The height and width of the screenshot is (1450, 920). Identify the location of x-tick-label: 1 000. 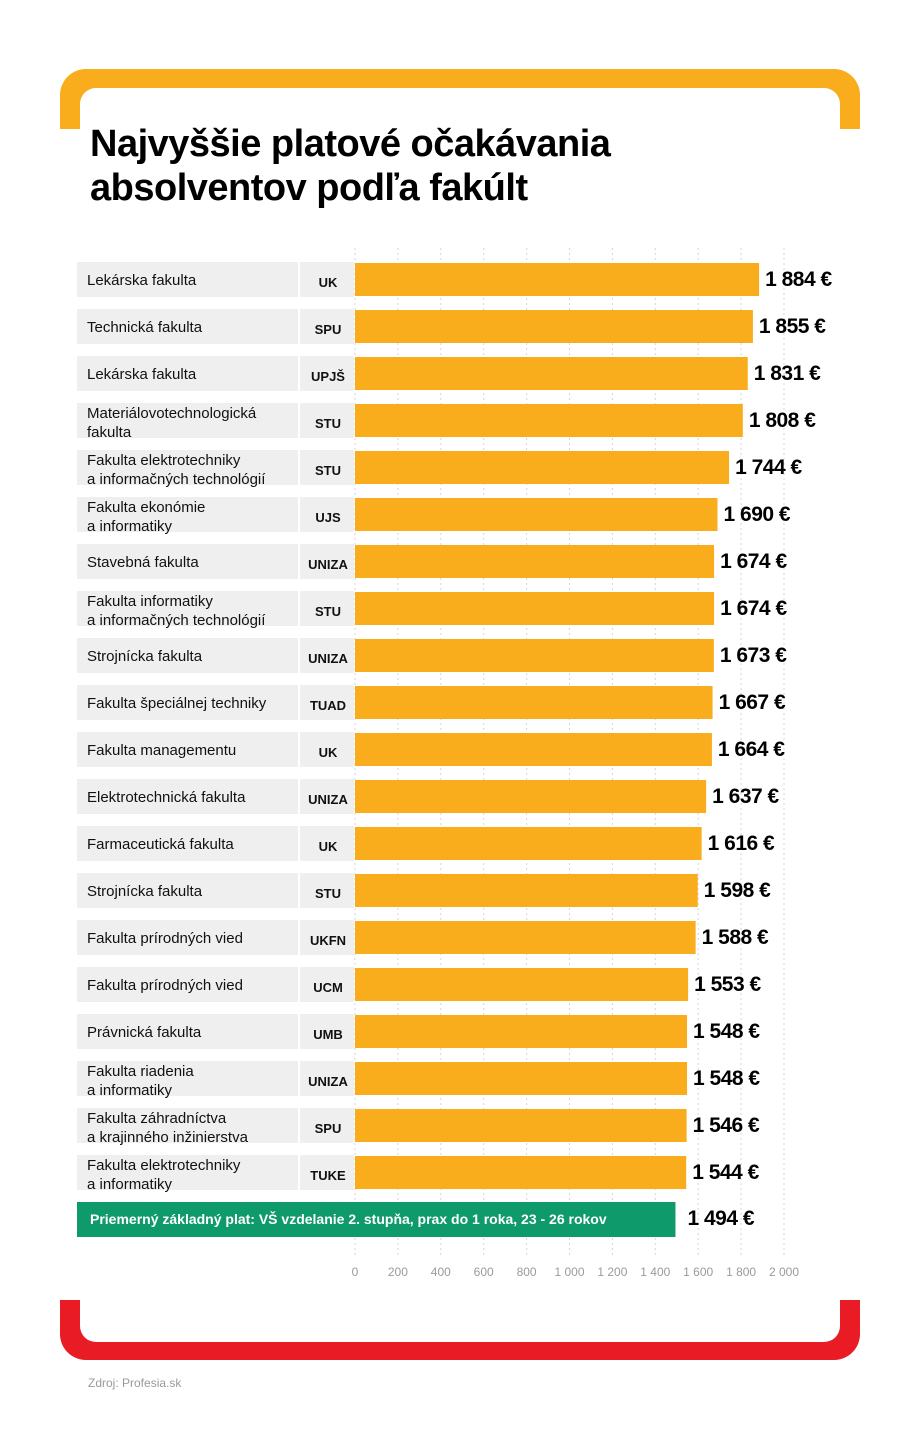
(569, 1272).